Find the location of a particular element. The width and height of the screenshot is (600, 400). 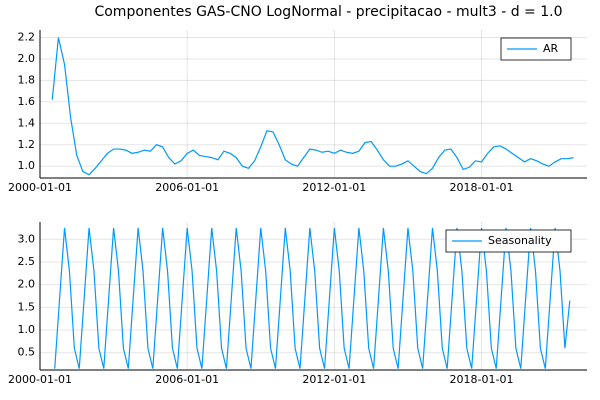

y-tick-label: 2.2 is located at coordinates (27, 37).